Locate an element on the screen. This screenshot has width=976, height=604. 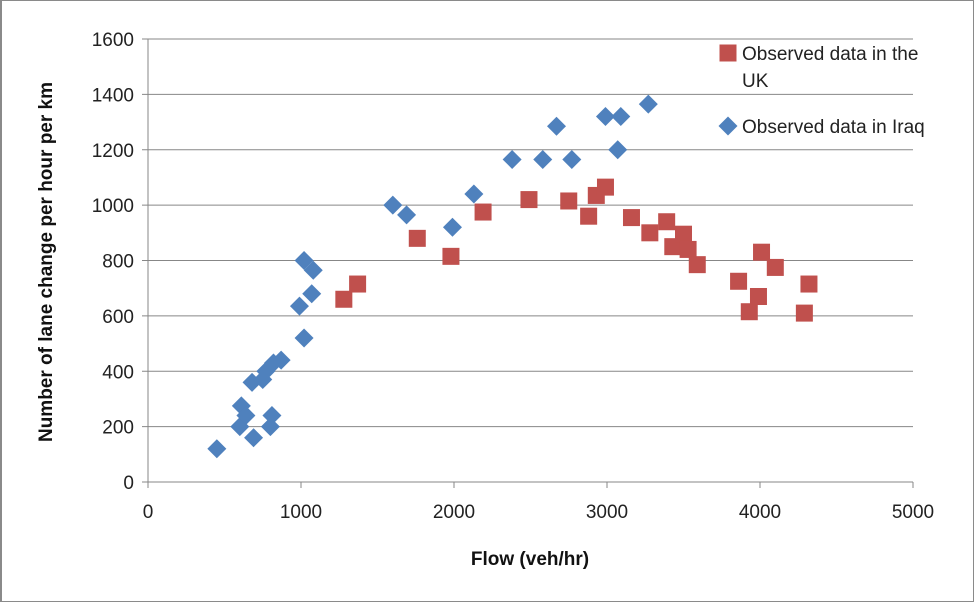
y-tick-label: 0 is located at coordinates (128, 483).